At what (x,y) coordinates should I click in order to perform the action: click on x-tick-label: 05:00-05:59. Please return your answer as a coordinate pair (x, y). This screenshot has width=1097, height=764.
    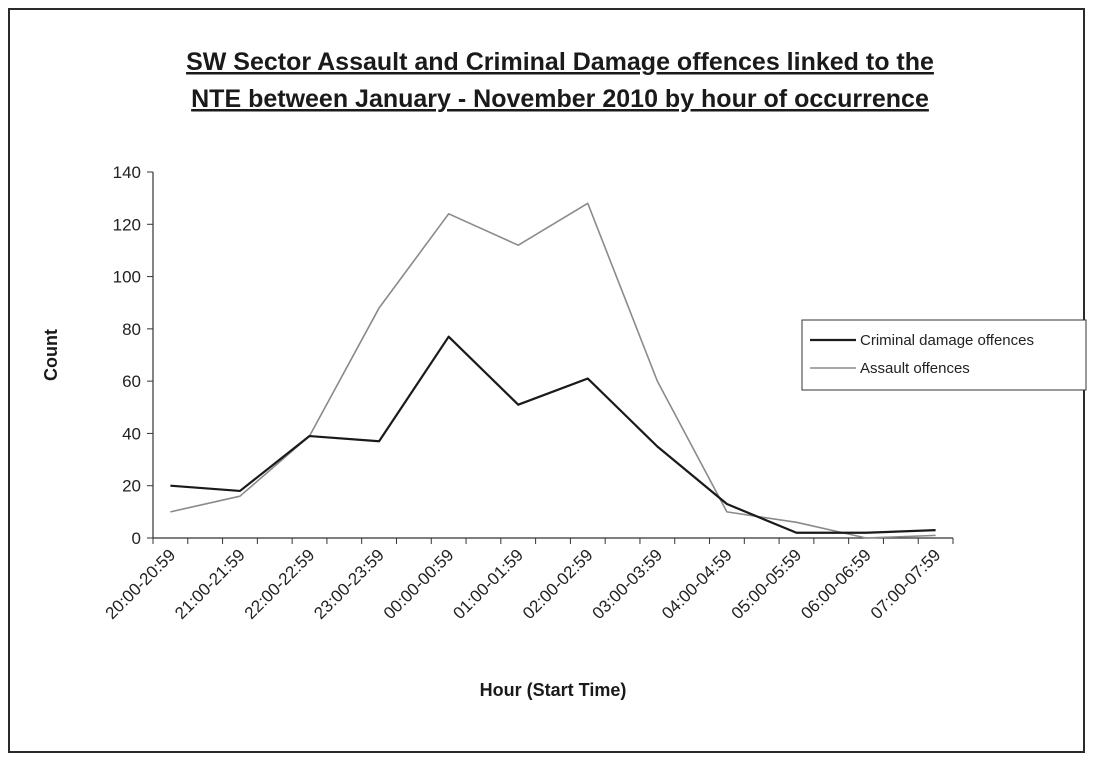
    Looking at the image, I should click on (767, 584).